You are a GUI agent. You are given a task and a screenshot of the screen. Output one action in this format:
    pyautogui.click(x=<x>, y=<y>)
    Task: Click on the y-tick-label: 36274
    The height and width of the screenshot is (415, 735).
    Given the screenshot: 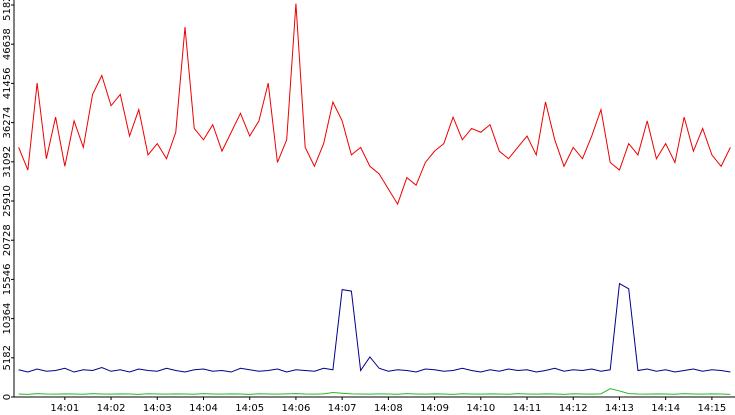 What is the action you would take?
    pyautogui.click(x=7, y=123)
    